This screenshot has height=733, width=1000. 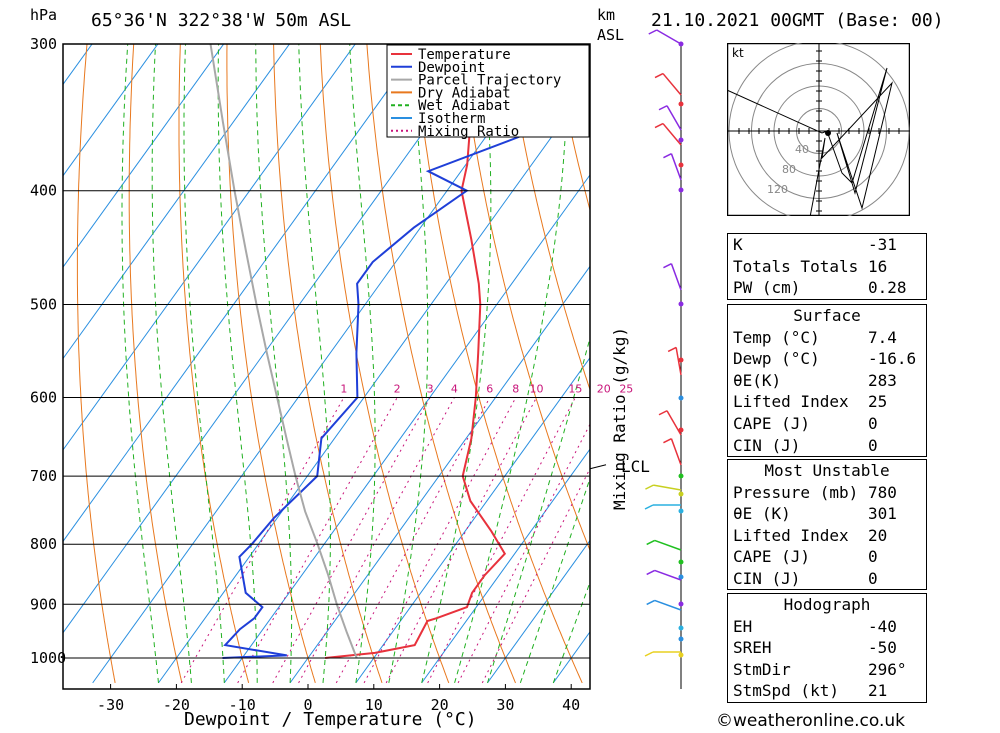 I want to click on hodograph-unit-label: kt, so click(x=738, y=53).